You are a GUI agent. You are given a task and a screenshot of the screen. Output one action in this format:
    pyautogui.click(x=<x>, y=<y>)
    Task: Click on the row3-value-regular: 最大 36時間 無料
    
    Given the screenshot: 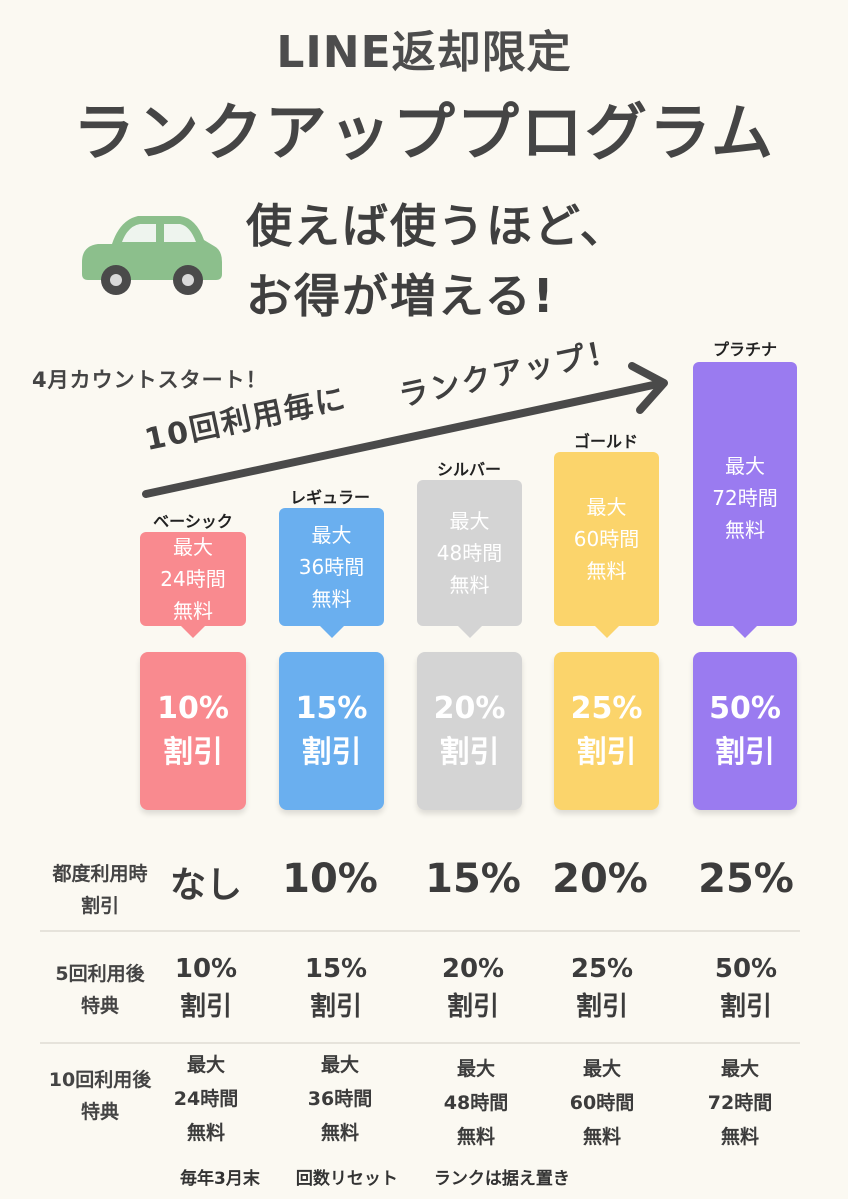 What is the action you would take?
    pyautogui.click(x=340, y=1099)
    